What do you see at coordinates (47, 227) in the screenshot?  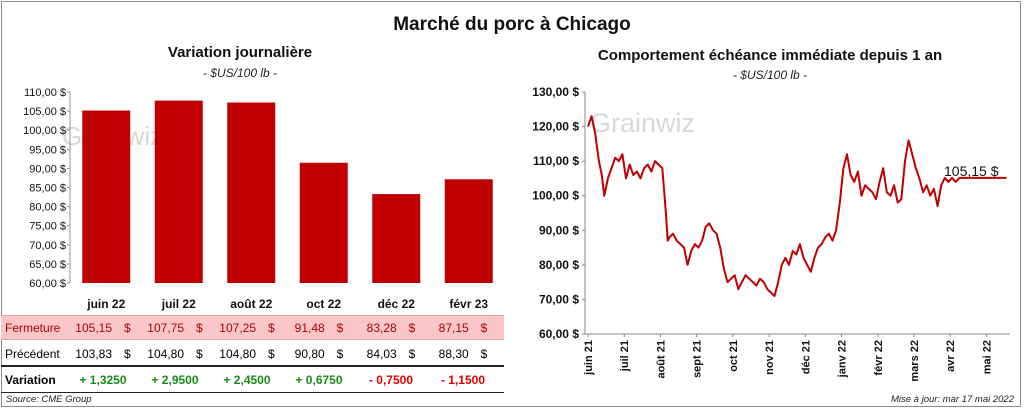 I see `bar-y-tick-label: 75,00 $` at bounding box center [47, 227].